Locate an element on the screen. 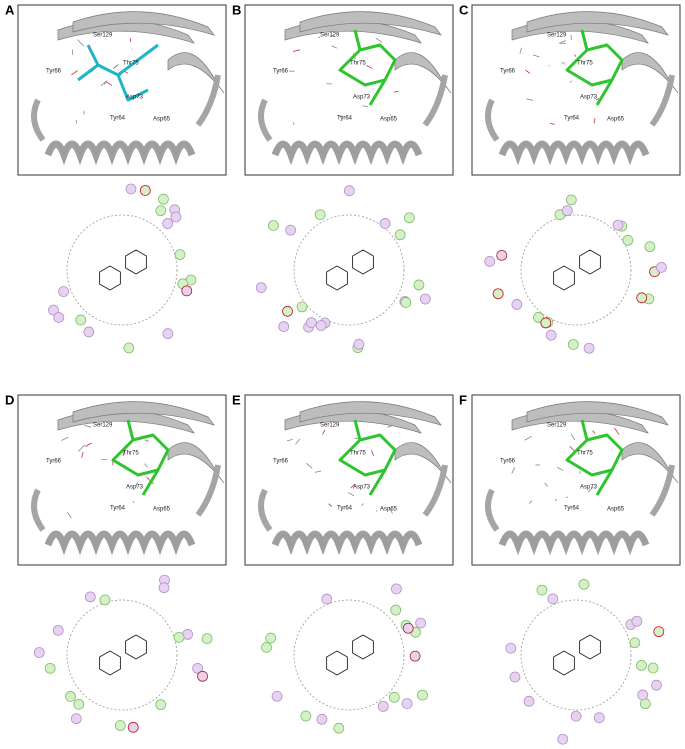  panel: Ser129 Tyr66 Thr75 Asp73 Tyr64 Asp65 is located at coordinates (349, 90).